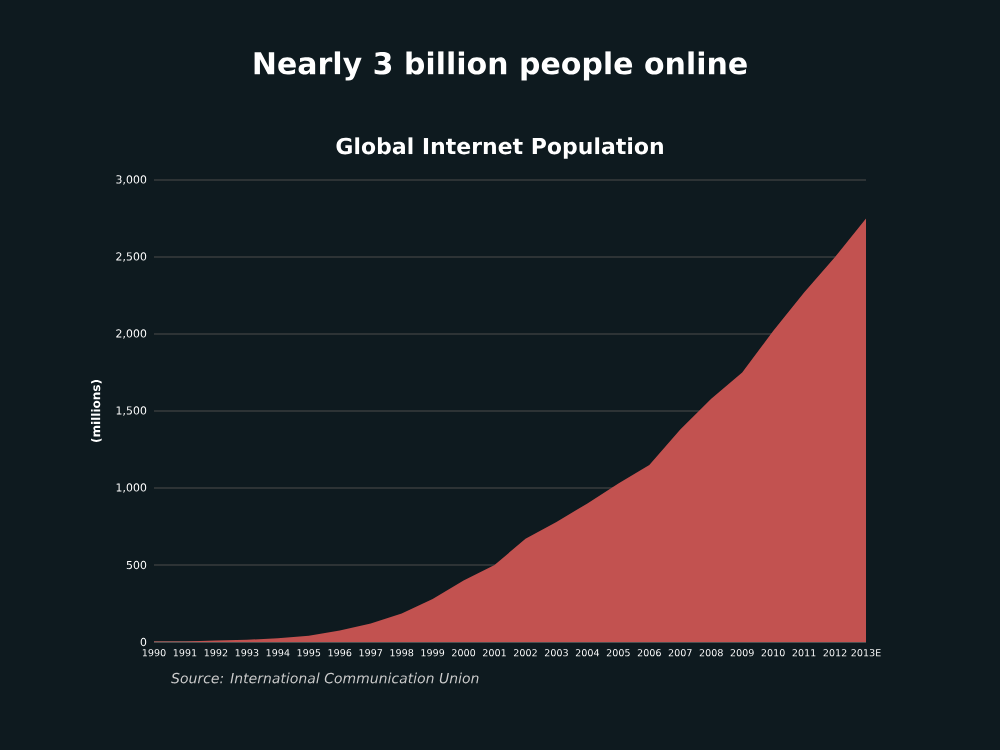 The height and width of the screenshot is (750, 1000). What do you see at coordinates (500, 66) in the screenshot?
I see `chart-title: Nearly 3 billion people online` at bounding box center [500, 66].